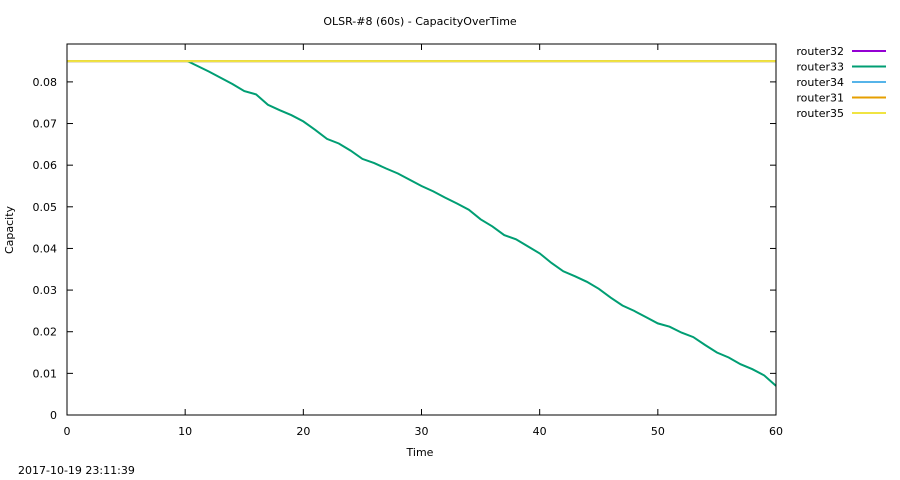  Describe the element at coordinates (45, 165) in the screenshot. I see `y-tick-label: 0.06` at that location.